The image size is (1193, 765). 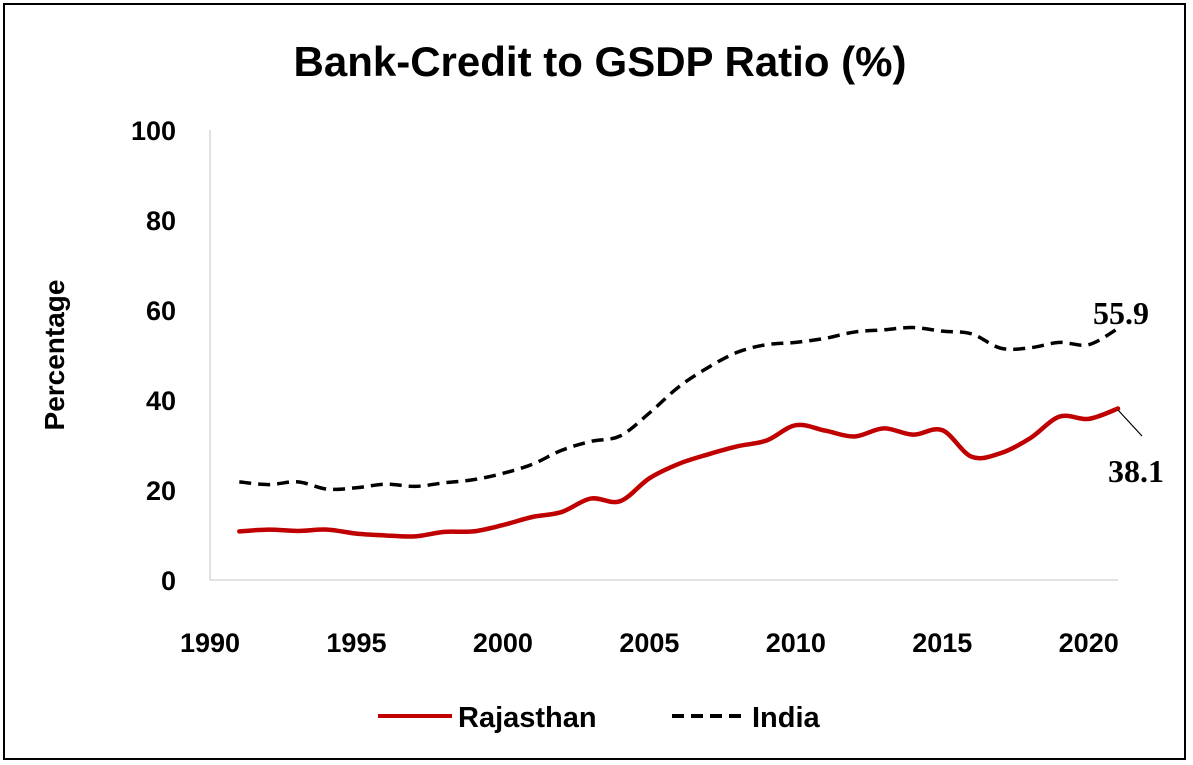 I want to click on y-tick-label: 80, so click(x=161, y=221).